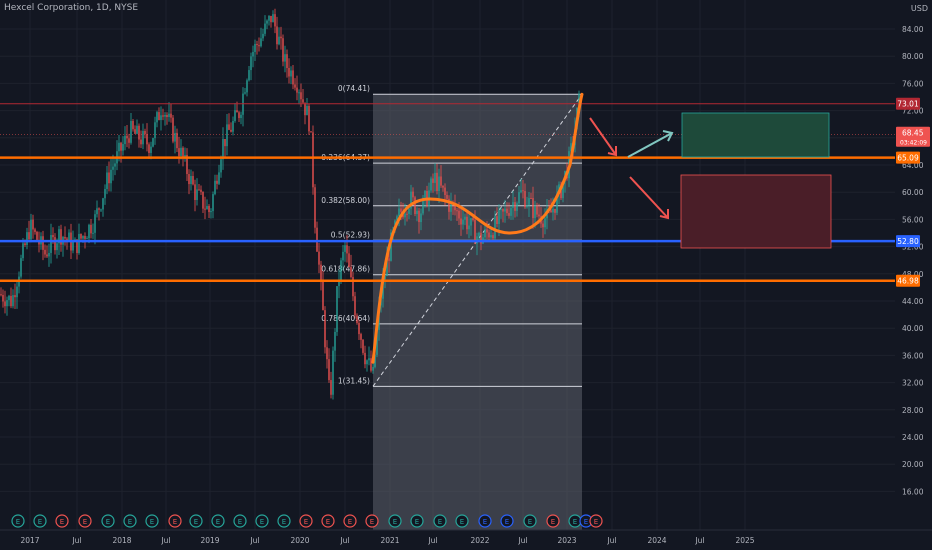 The height and width of the screenshot is (550, 932). Describe the element at coordinates (908, 241) in the screenshot. I see `level-price-tag-midline` at that location.